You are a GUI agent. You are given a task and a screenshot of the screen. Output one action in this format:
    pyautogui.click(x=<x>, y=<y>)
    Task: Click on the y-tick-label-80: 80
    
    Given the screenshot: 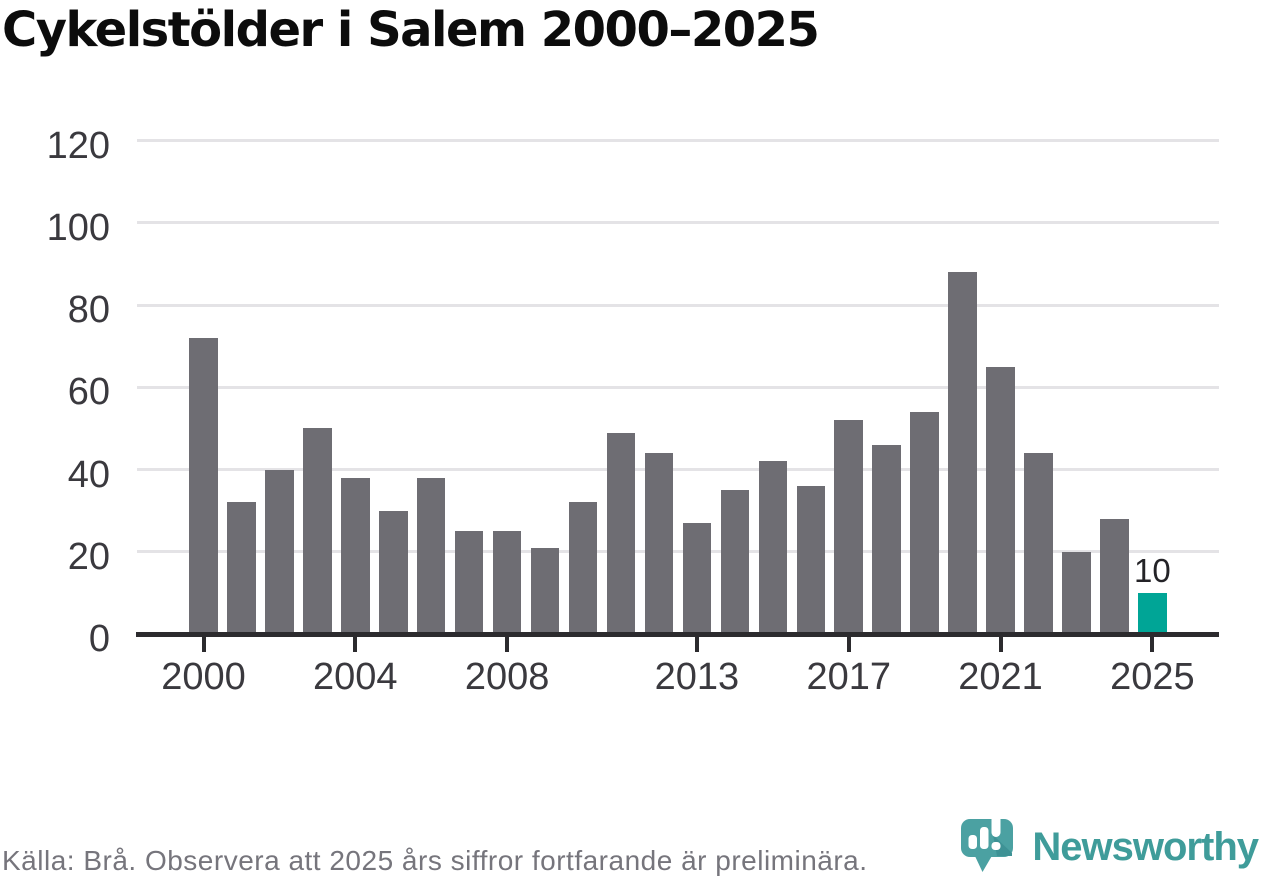 What is the action you would take?
    pyautogui.click(x=88, y=310)
    